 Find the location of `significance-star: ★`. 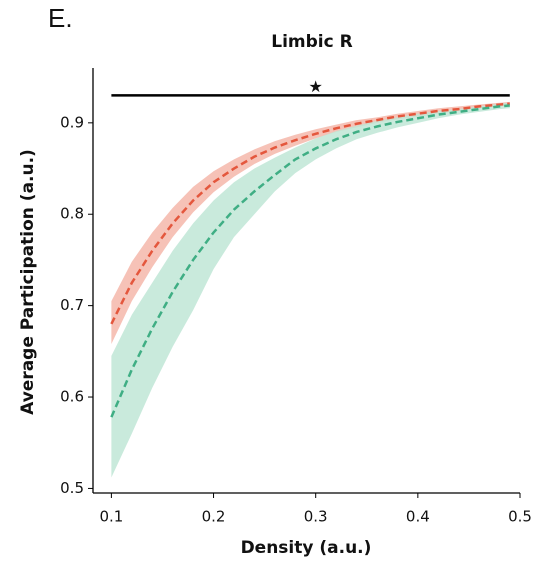

significance-star: ★ is located at coordinates (316, 86).